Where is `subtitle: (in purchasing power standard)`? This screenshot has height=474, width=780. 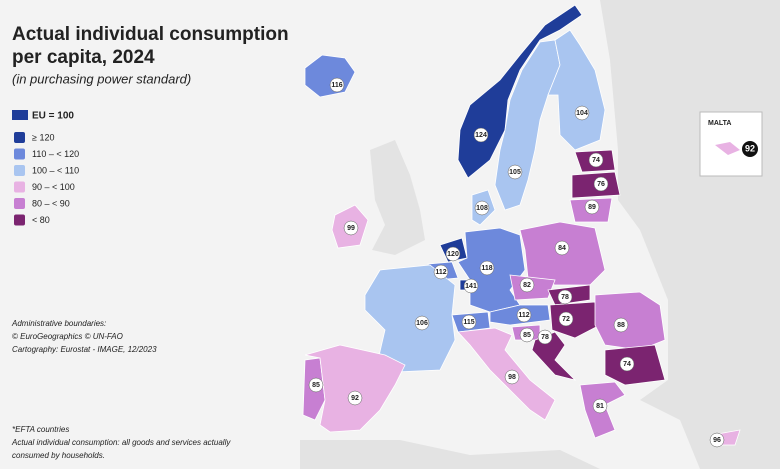 subtitle: (in purchasing power standard) is located at coordinates (101, 78).